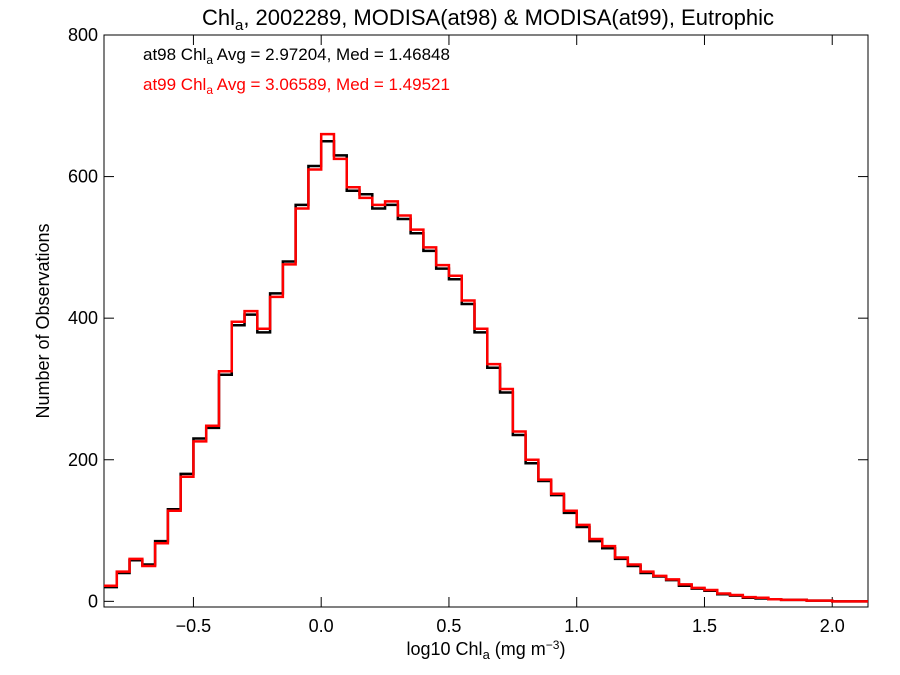 The width and height of the screenshot is (900, 675). Describe the element at coordinates (43, 320) in the screenshot. I see `y-axis-label: Number of Observations` at that location.